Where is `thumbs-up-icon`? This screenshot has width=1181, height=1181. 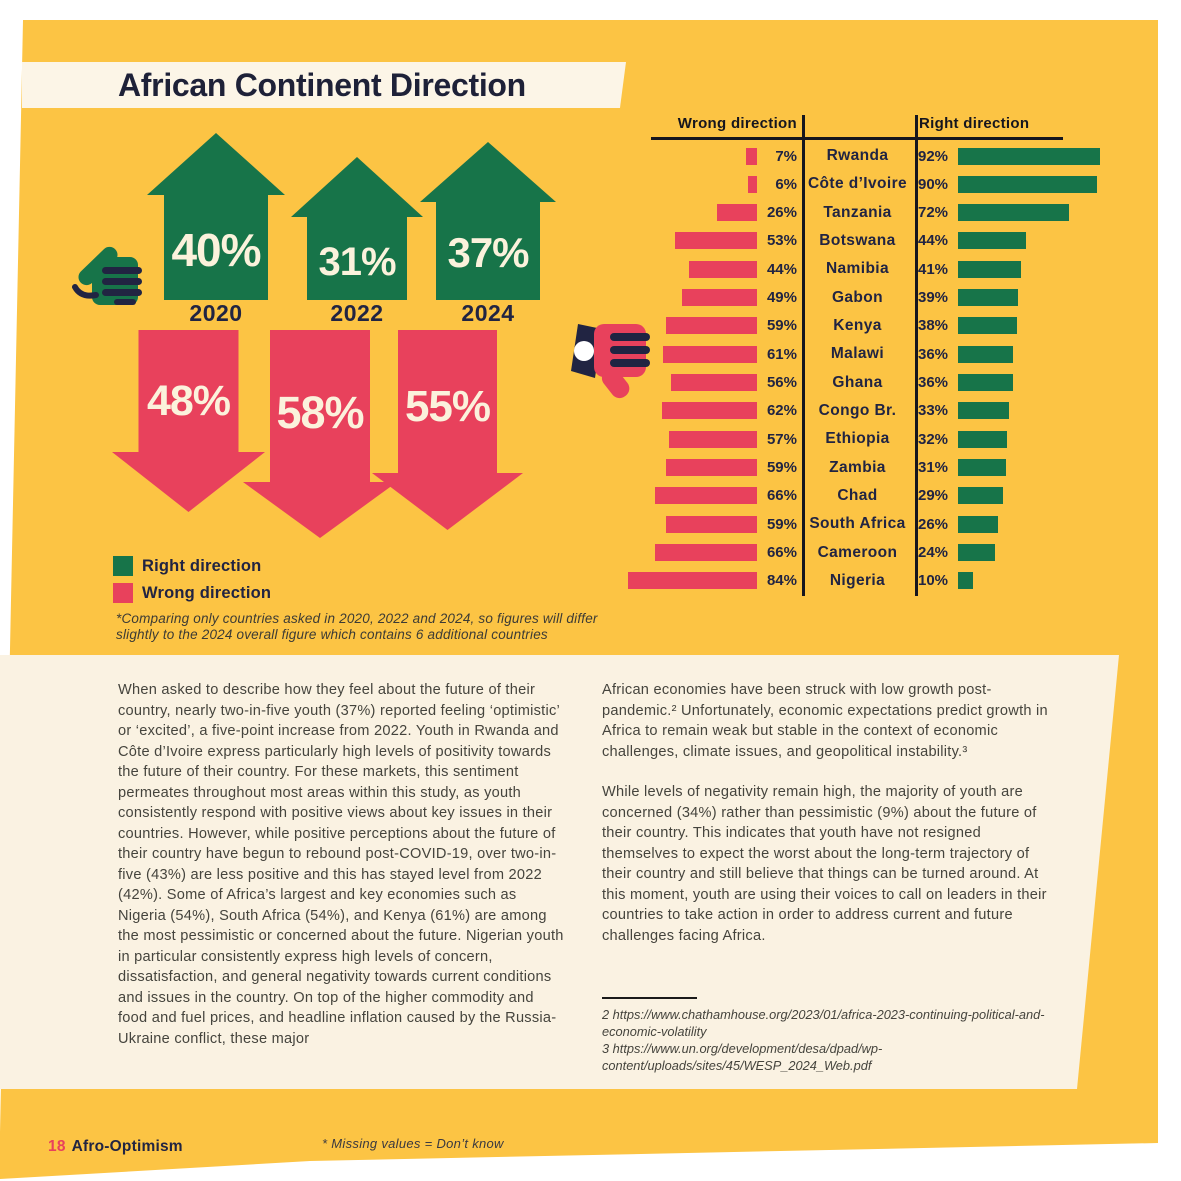 thumbs-up-icon is located at coordinates (107, 275).